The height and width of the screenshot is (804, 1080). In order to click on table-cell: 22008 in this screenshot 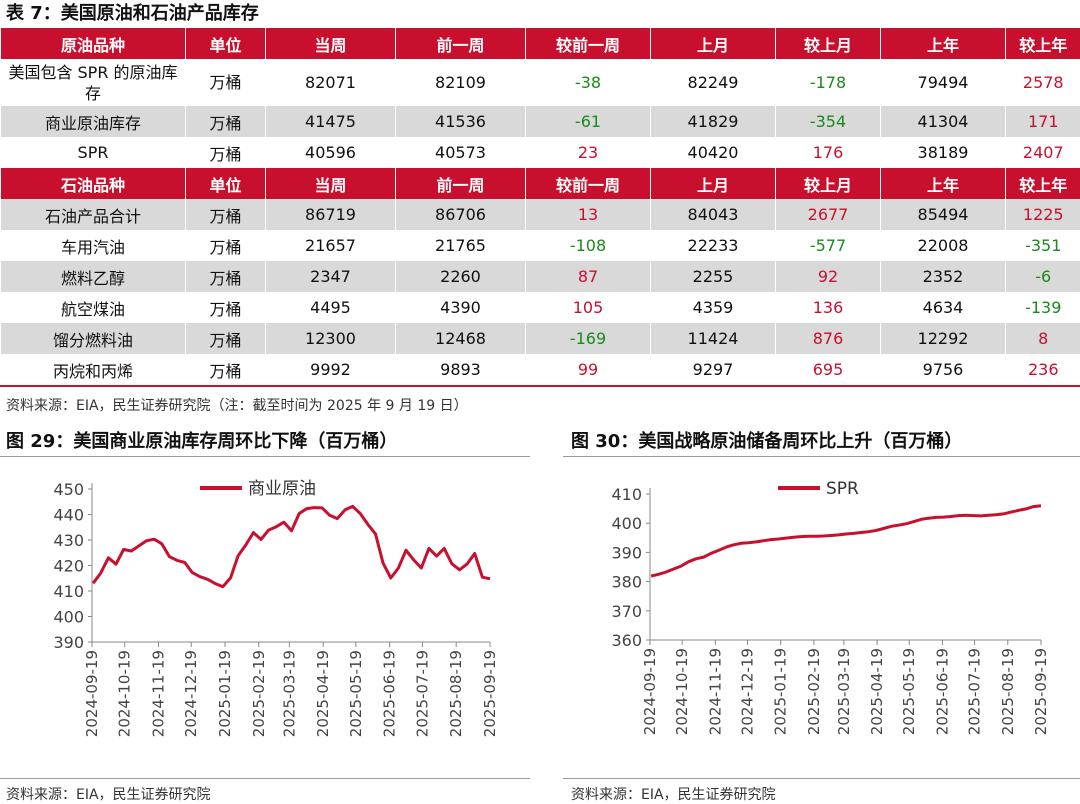, I will do `click(943, 245)`.